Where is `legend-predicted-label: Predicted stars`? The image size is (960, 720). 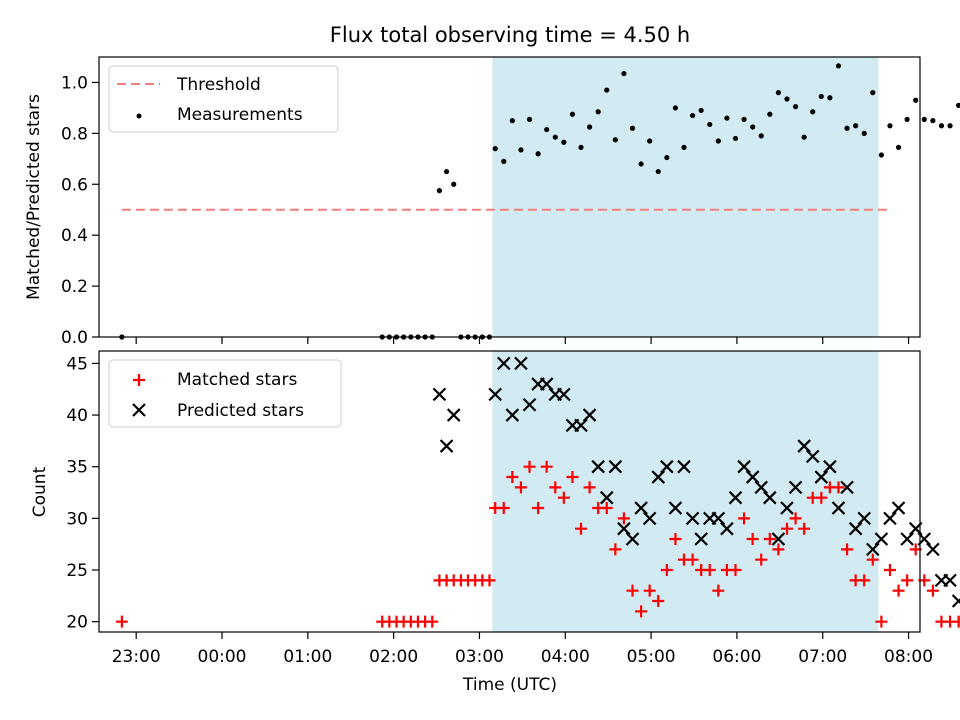
legend-predicted-label: Predicted stars is located at coordinates (240, 411).